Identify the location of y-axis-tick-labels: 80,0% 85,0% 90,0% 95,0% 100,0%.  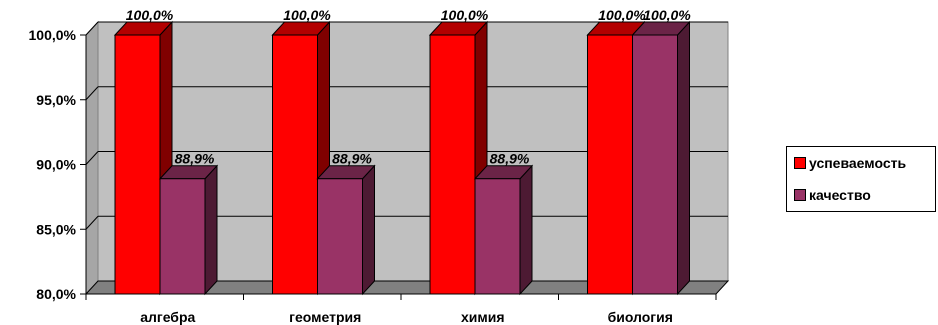
(53, 164).